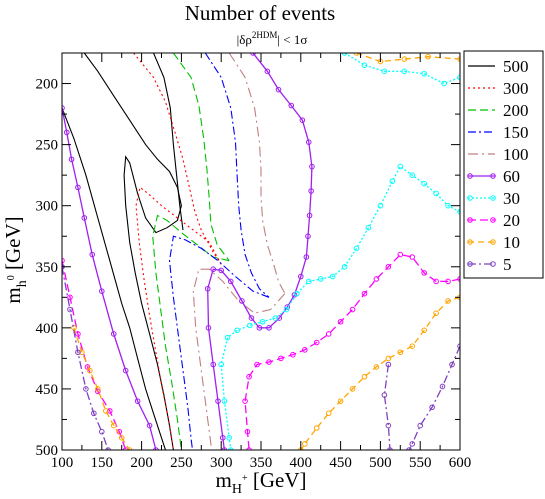  Describe the element at coordinates (47, 451) in the screenshot. I see `y-tick-label: 500` at that location.